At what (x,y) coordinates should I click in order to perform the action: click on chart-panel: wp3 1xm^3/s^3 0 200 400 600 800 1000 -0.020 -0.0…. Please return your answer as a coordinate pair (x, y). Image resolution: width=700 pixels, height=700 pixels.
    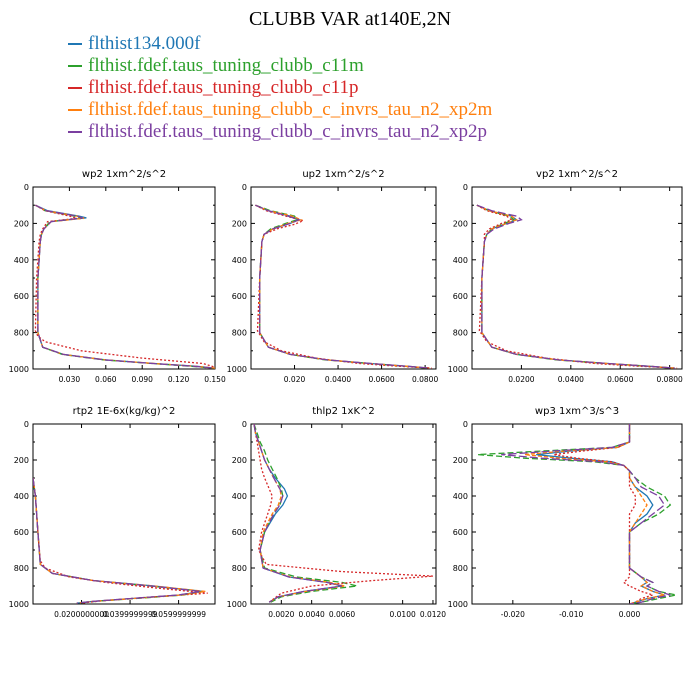
    Looking at the image, I should click on (565, 512).